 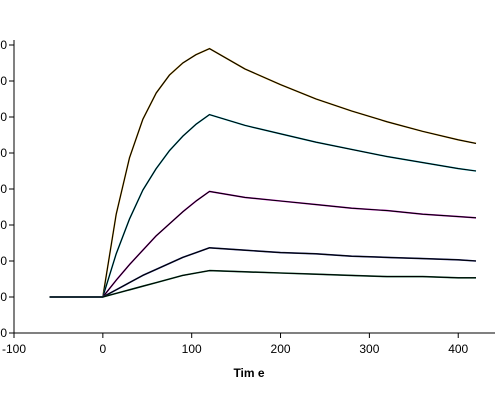 I want to click on y-tick-label: 110, so click(x=3, y=153).